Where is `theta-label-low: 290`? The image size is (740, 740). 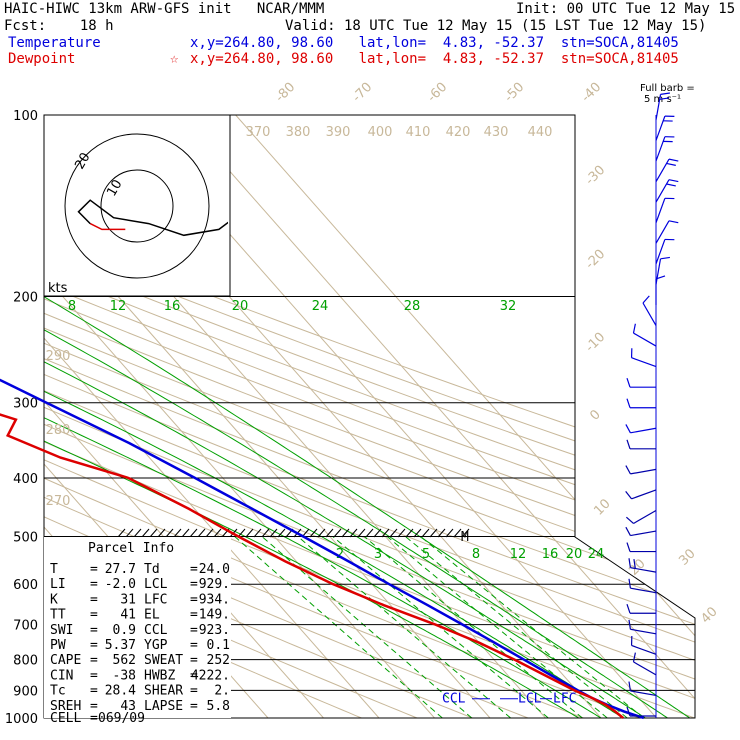
theta-label-low: 290 is located at coordinates (58, 356).